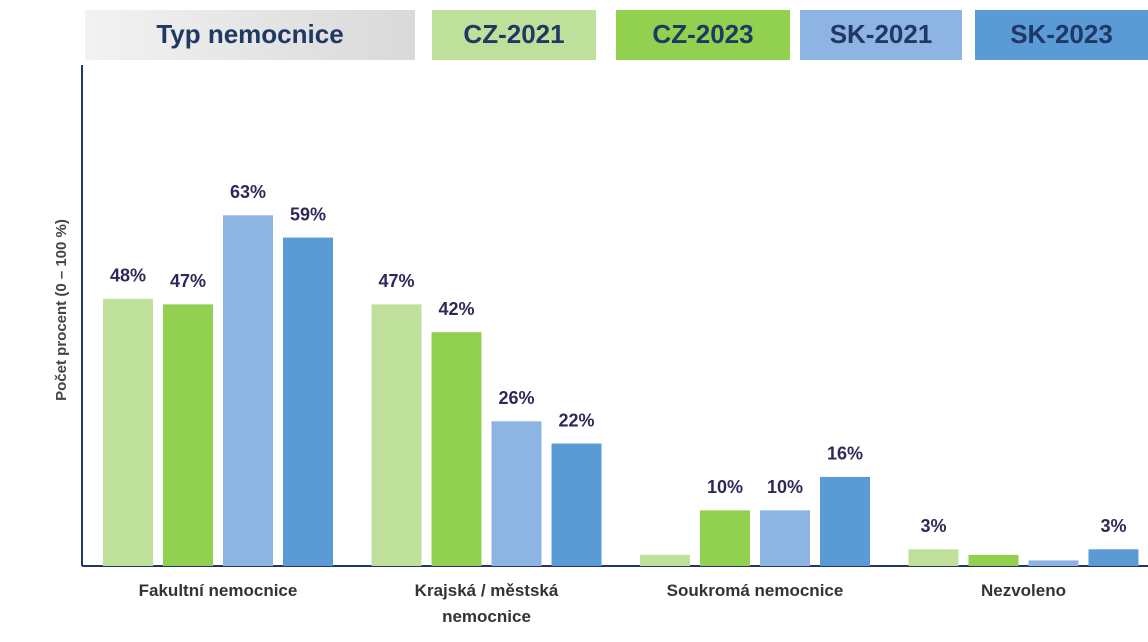 This screenshot has width=1148, height=642. What do you see at coordinates (755, 590) in the screenshot?
I see `x-tick-label: Soukromá nemocnice` at bounding box center [755, 590].